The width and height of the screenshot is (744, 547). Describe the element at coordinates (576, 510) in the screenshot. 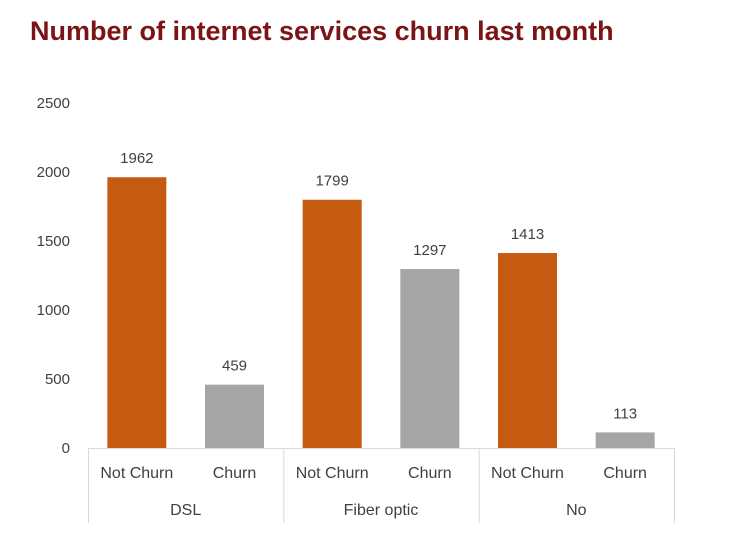

I see `group-label: No` at that location.